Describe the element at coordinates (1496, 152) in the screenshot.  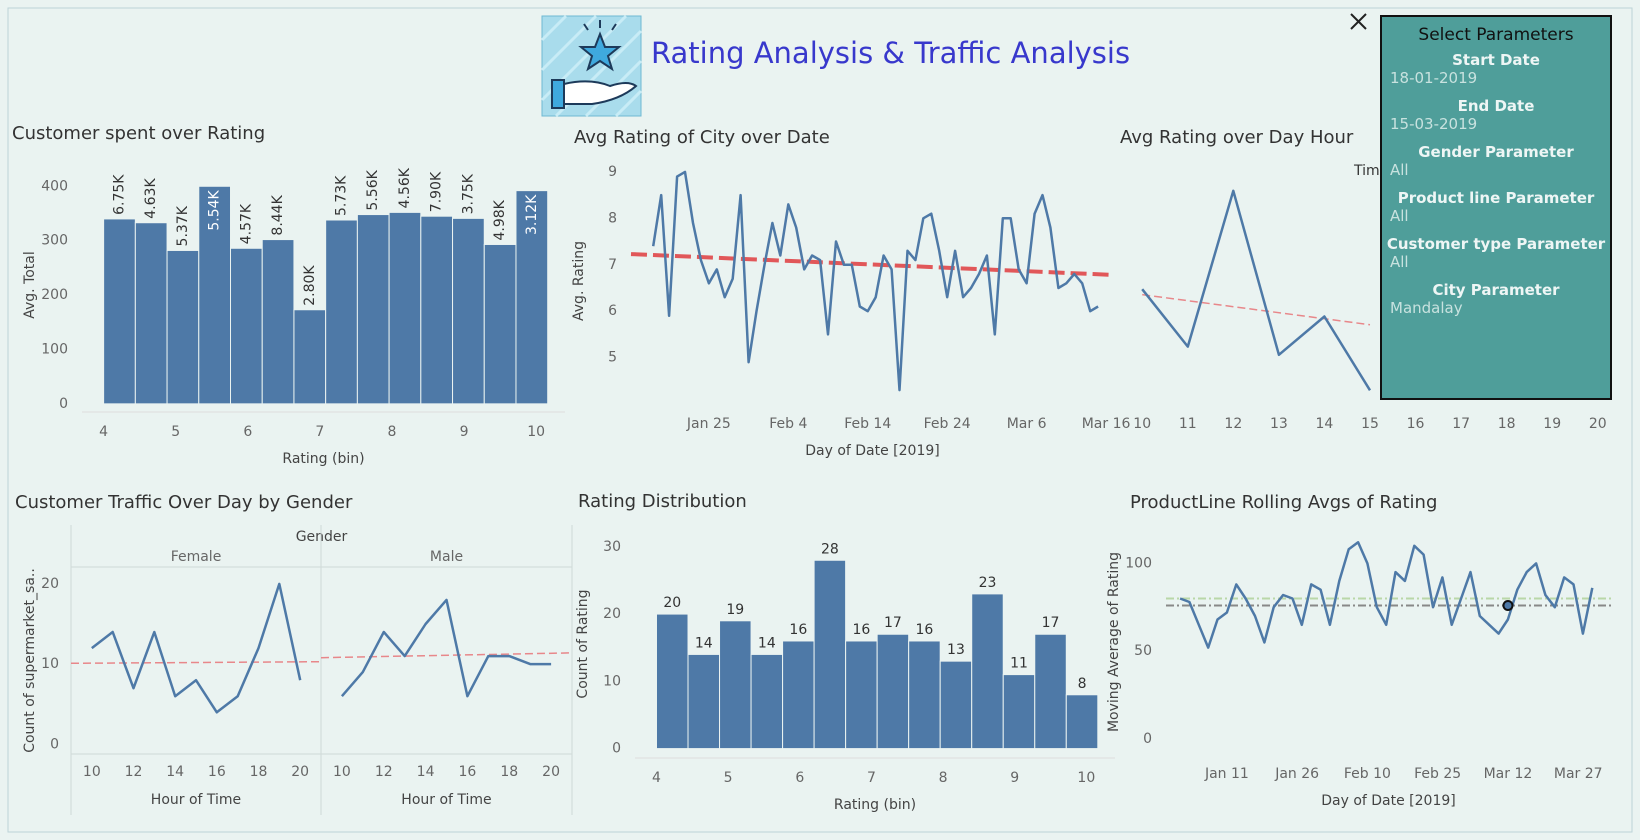
I see `parameter-label: Gender Parameter` at that location.